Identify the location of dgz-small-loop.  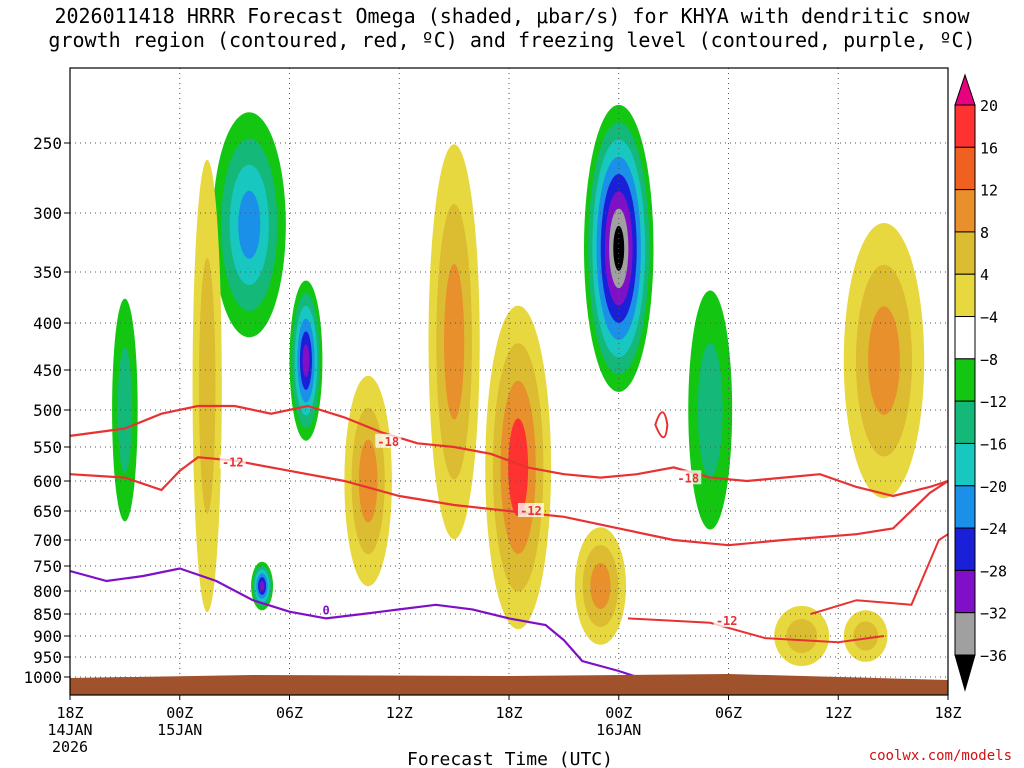
(661, 425).